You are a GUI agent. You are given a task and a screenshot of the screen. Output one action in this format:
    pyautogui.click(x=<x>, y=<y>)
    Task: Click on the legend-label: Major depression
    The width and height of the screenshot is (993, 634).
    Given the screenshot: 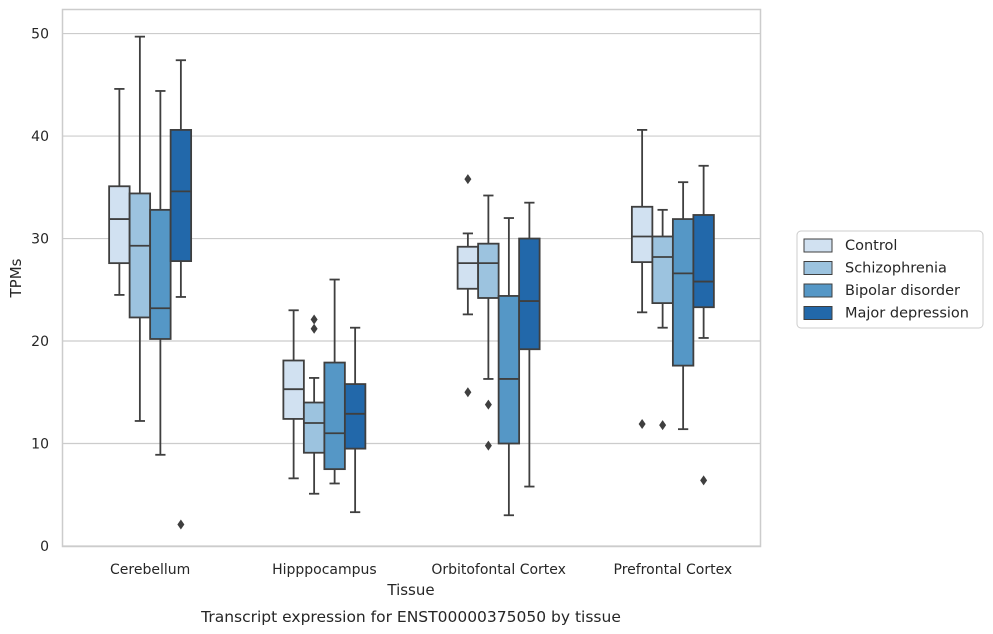 What is the action you would take?
    pyautogui.click(x=907, y=314)
    